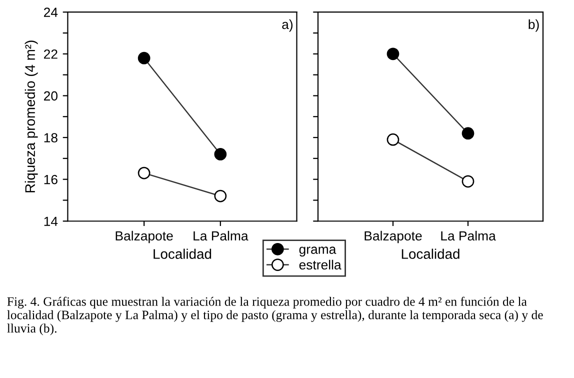 This screenshot has width=574, height=378. Describe the element at coordinates (275, 316) in the screenshot. I see `caption: Fig. 4. Gráficas que muestran la variación de la riqueza promedio por cuadro de 4 m² en función de la localidad (Balzapote y La Palma) y el tipo de pasto (grama y estrella), durante la temporada seca (a) y de lluvia (b).` at that location.